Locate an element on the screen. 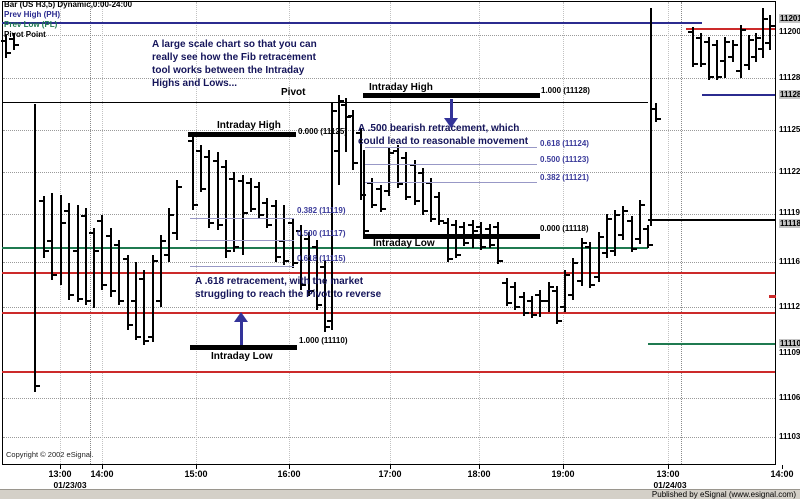 The width and height of the screenshot is (800, 499). axis-price-label: 11112 is located at coordinates (789, 306).